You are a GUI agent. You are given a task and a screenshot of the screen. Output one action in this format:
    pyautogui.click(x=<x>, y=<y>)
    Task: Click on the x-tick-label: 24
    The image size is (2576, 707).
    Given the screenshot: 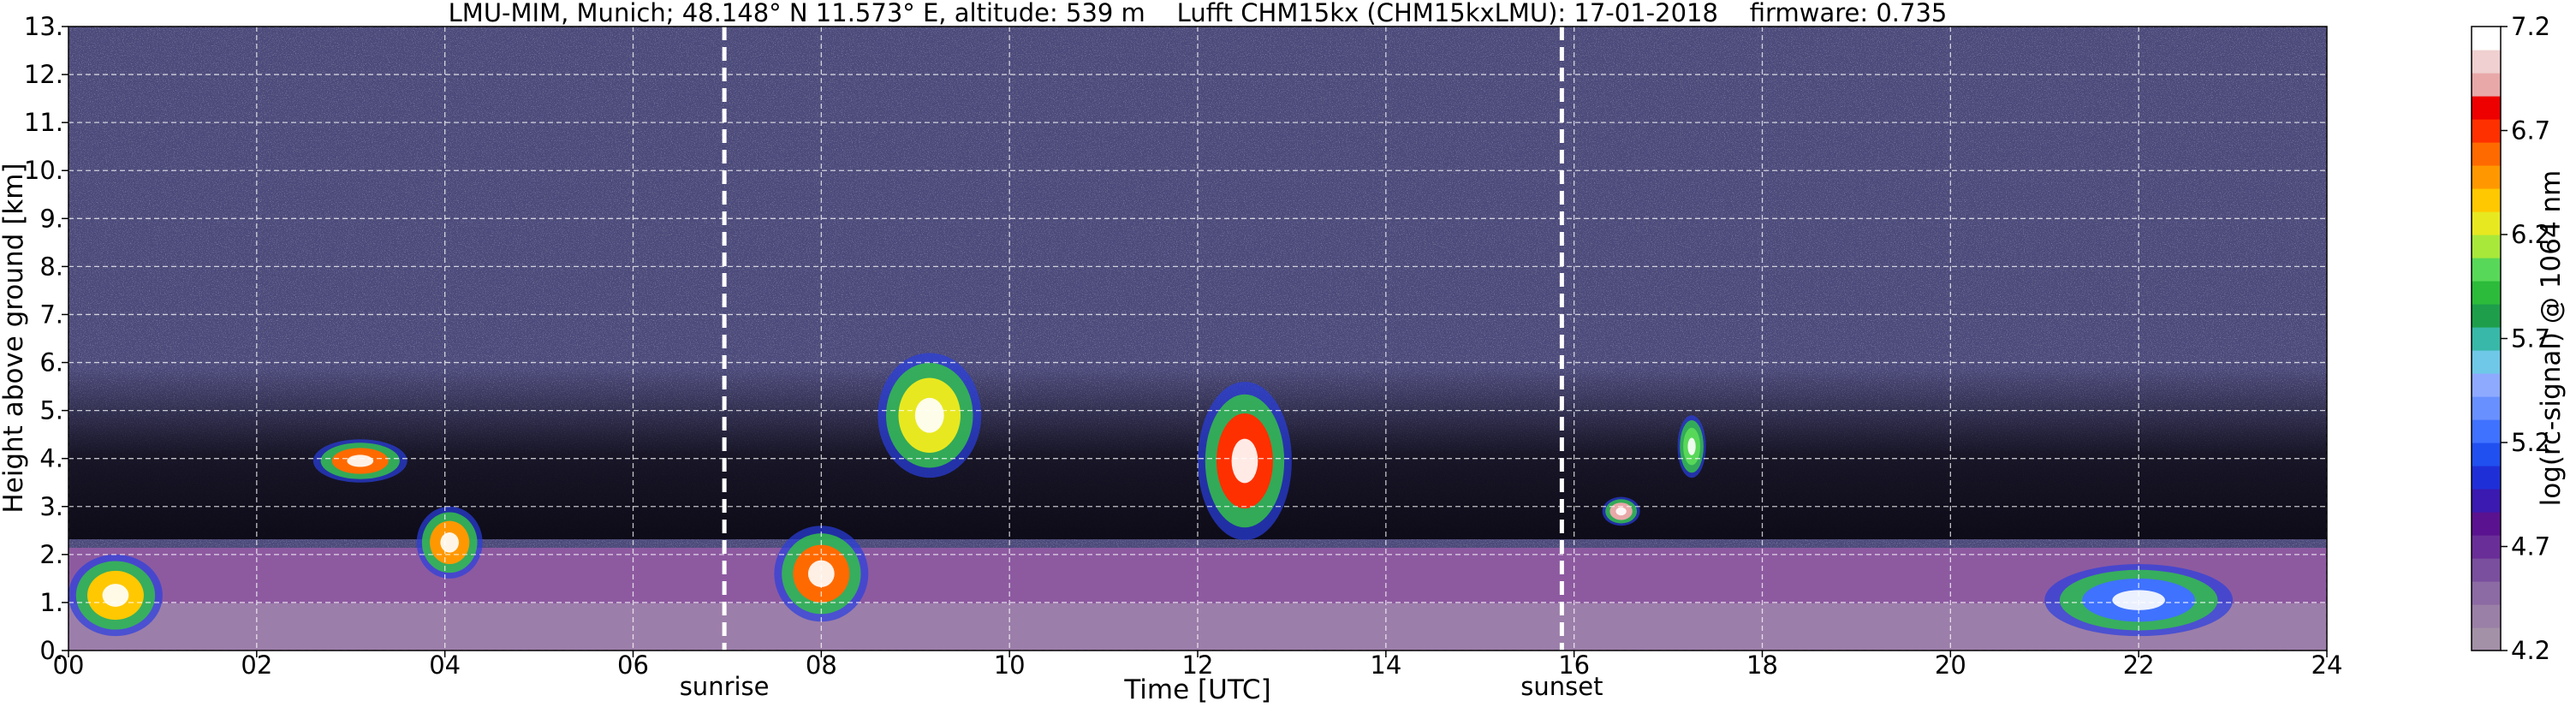 What is the action you would take?
    pyautogui.click(x=2327, y=665)
    